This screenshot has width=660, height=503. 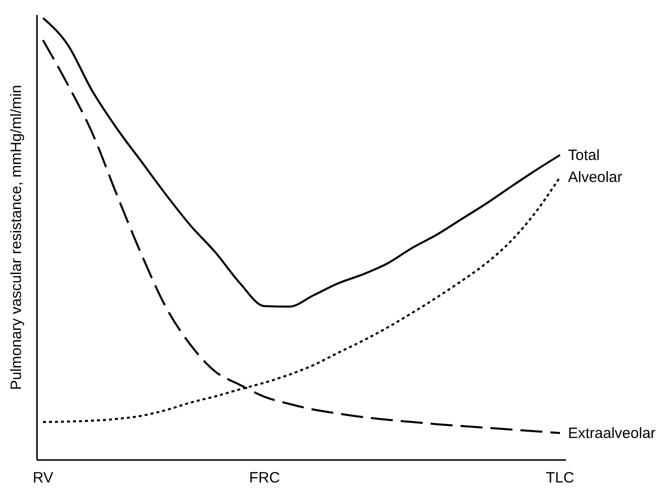 I want to click on x-tick-label: TLC, so click(x=560, y=478).